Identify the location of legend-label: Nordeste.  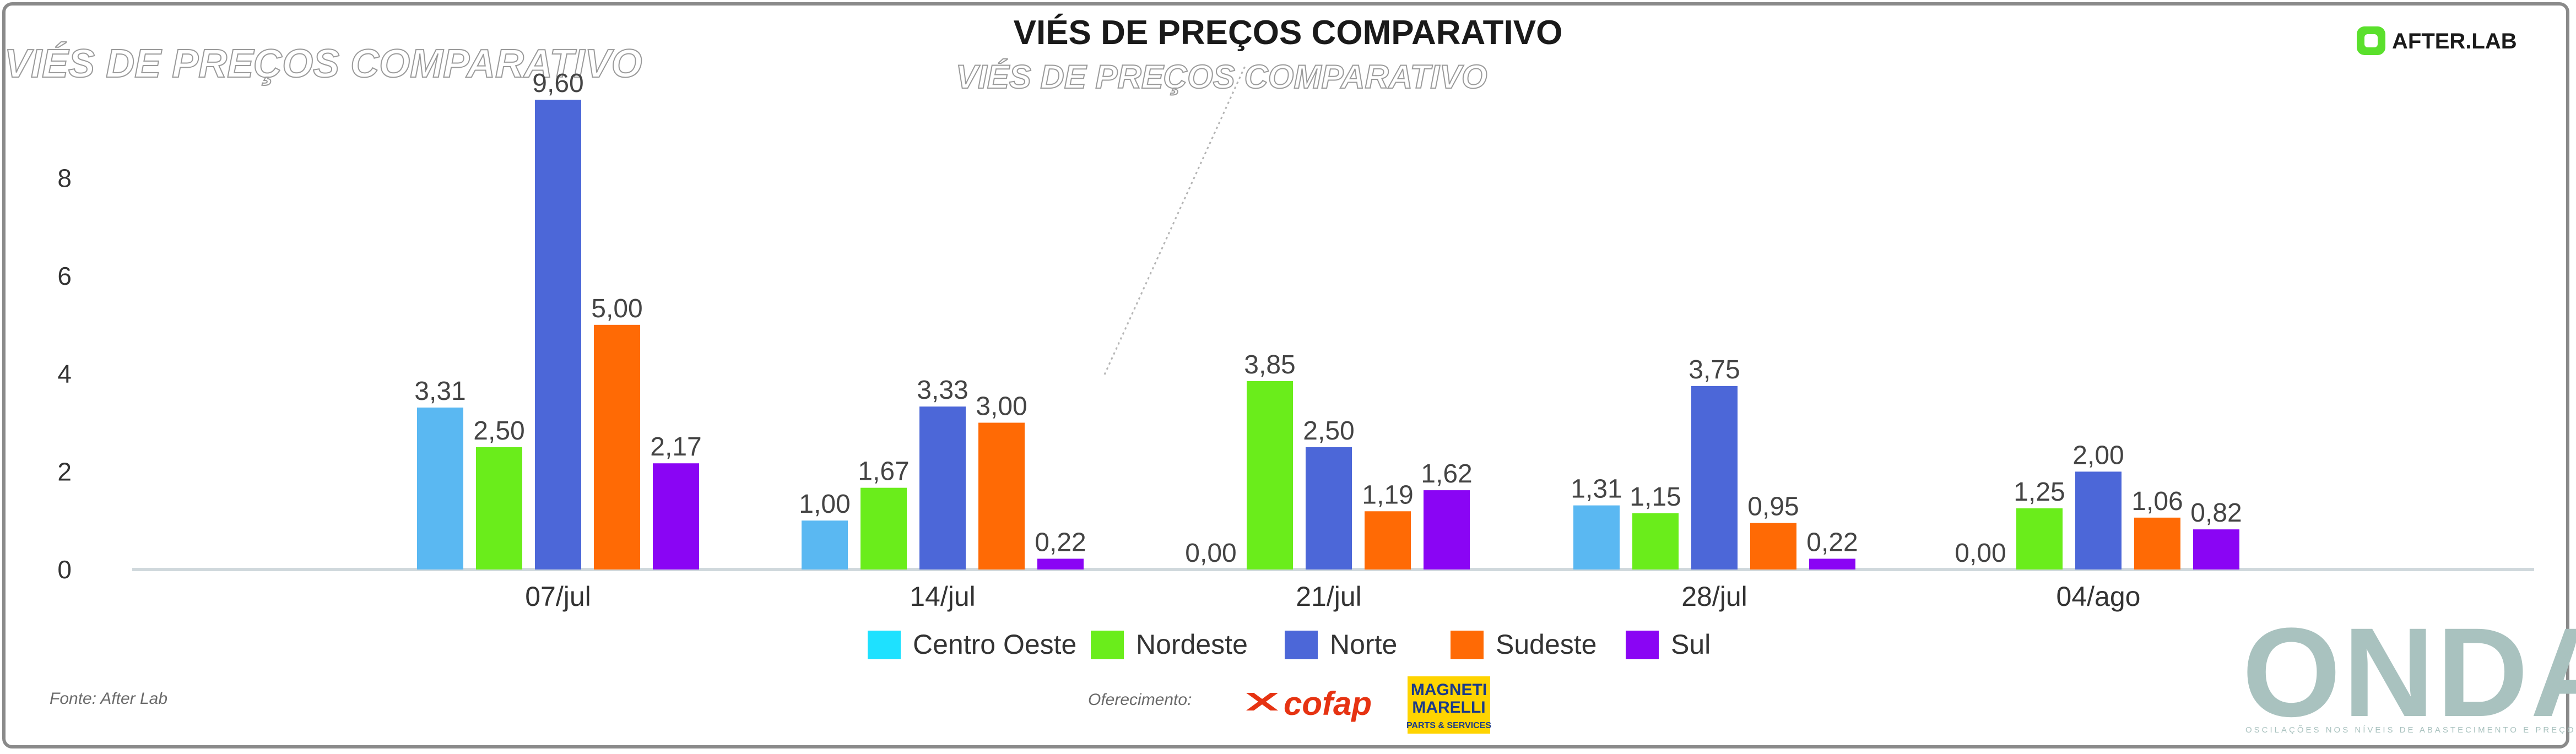
(1192, 644).